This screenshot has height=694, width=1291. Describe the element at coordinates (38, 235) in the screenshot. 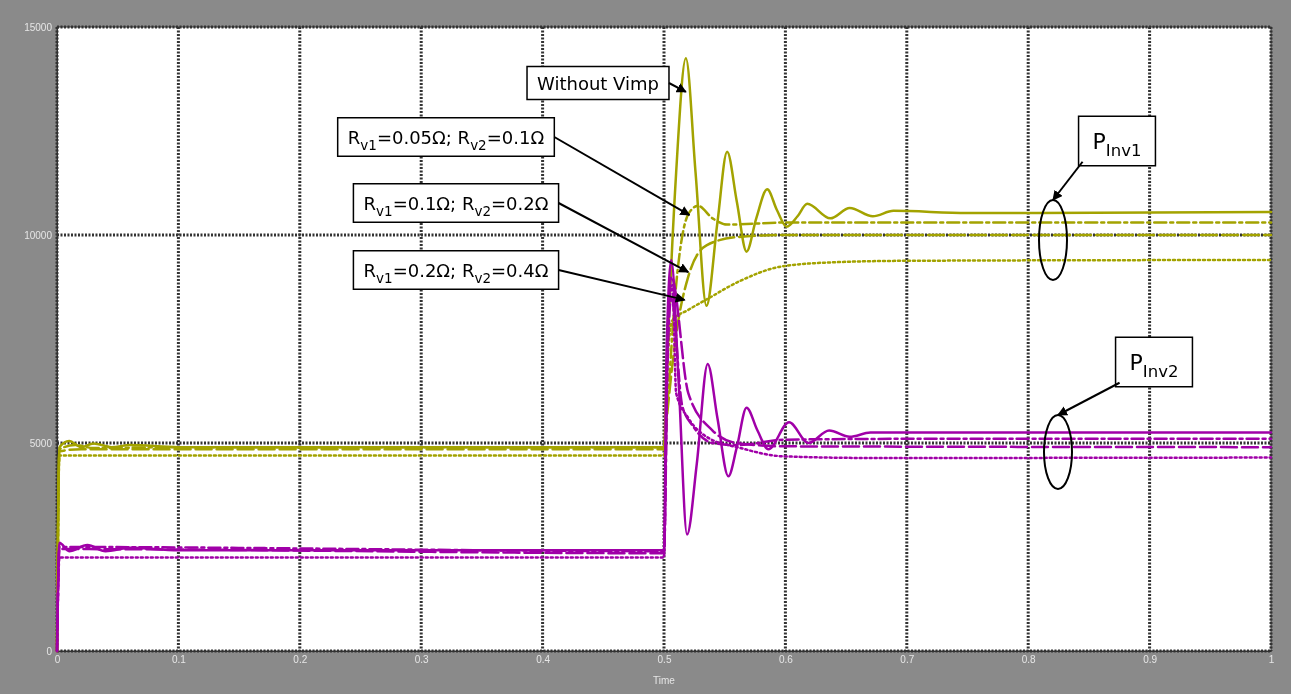

I see `y-tick-label: 10000` at that location.